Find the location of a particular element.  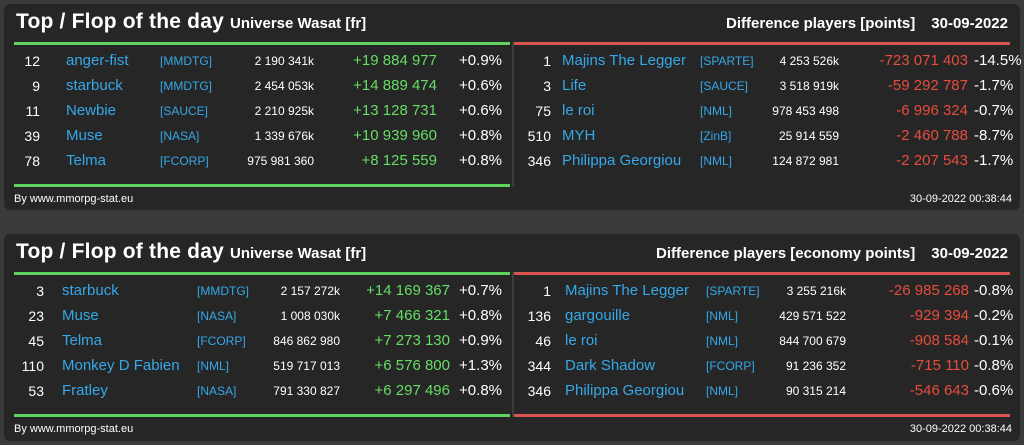

points-difference: +7 273 130 is located at coordinates (412, 340).